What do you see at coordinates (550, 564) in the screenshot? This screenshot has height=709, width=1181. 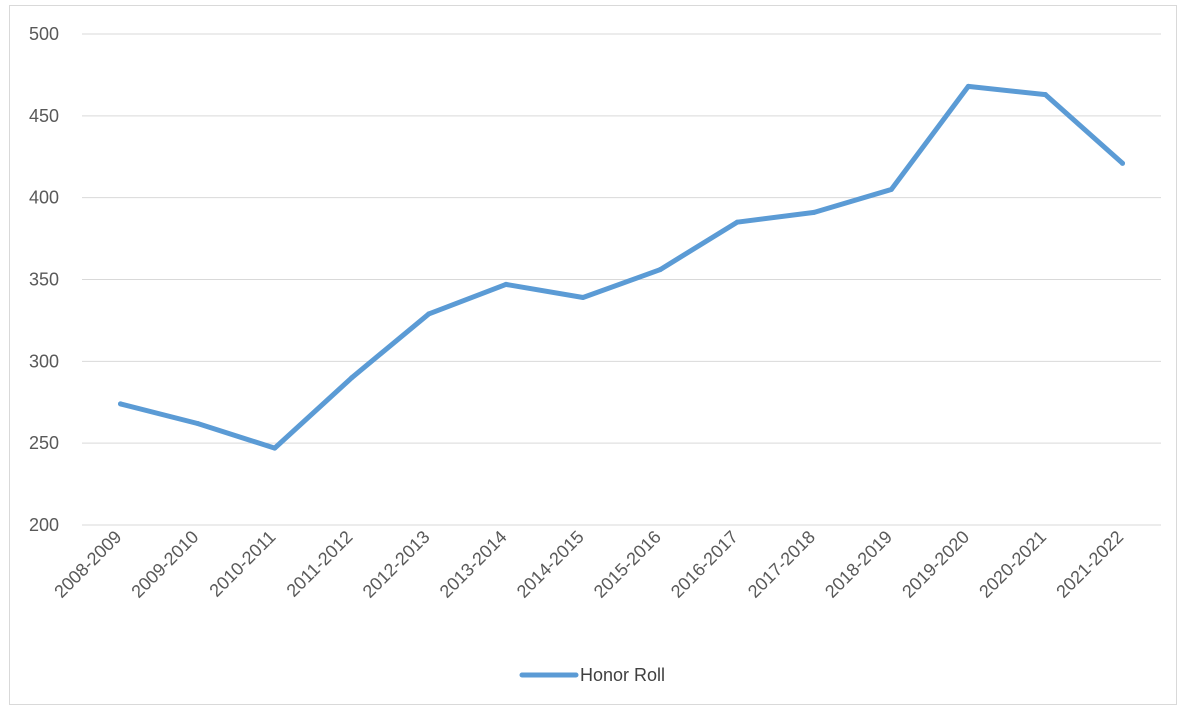 I see `x-tick-label: 2014-2015` at bounding box center [550, 564].